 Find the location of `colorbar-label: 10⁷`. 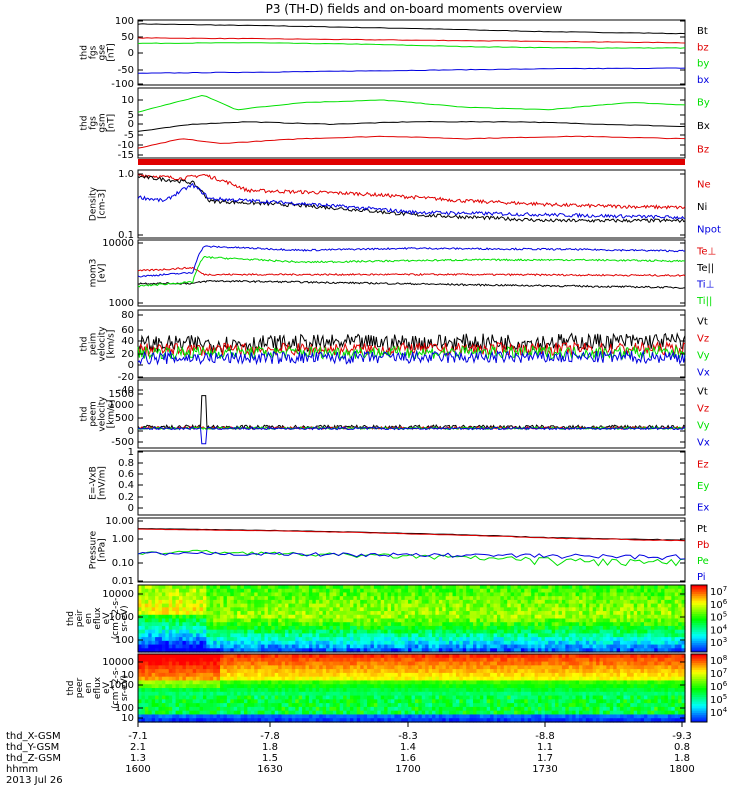

colorbar-label: 10⁷ is located at coordinates (718, 591).